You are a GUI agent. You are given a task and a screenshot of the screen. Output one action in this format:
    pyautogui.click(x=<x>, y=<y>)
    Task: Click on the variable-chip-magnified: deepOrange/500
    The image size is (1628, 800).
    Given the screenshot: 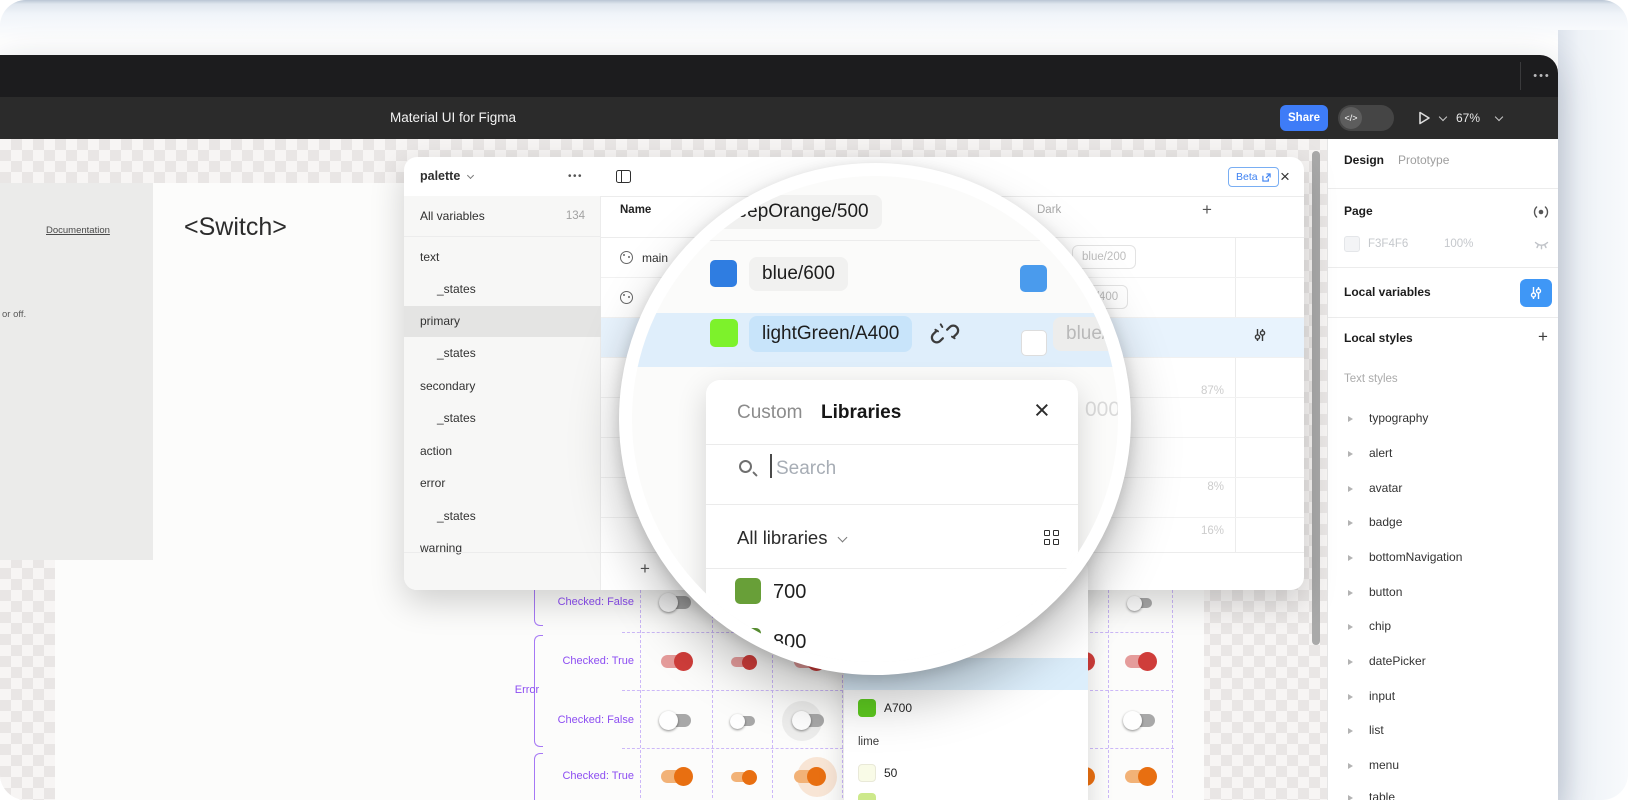 What is the action you would take?
    pyautogui.click(x=797, y=212)
    